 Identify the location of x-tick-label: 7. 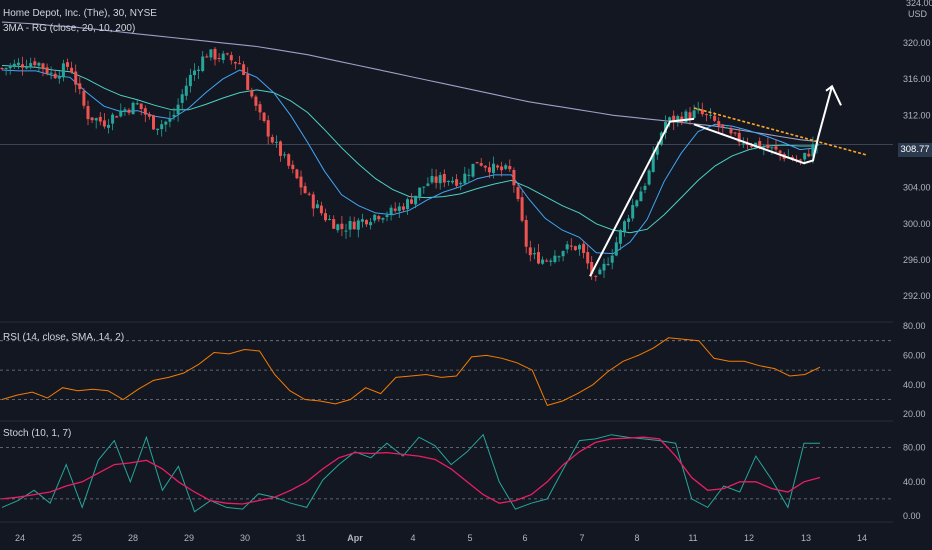
(581, 538).